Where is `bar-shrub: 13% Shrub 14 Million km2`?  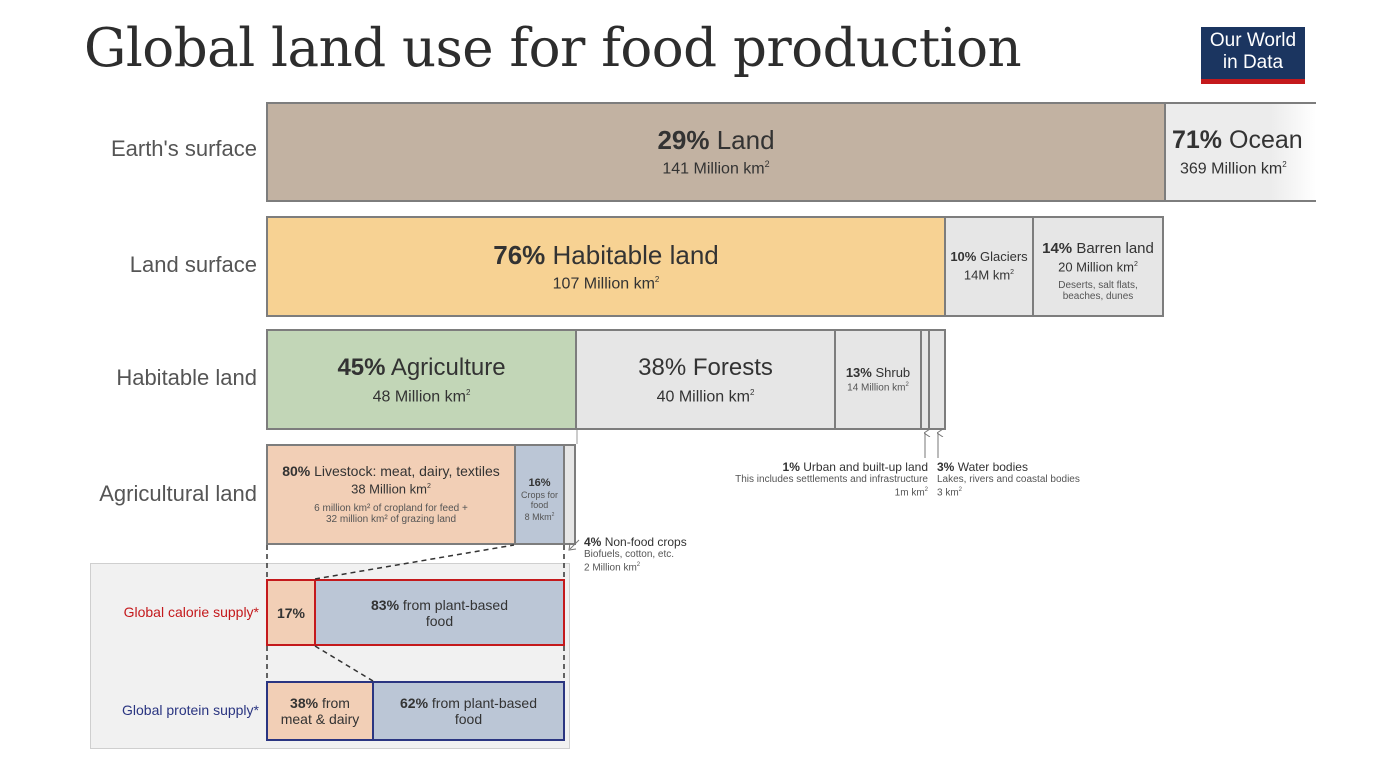
bar-shrub: 13% Shrub 14 Million km2 is located at coordinates (878, 379).